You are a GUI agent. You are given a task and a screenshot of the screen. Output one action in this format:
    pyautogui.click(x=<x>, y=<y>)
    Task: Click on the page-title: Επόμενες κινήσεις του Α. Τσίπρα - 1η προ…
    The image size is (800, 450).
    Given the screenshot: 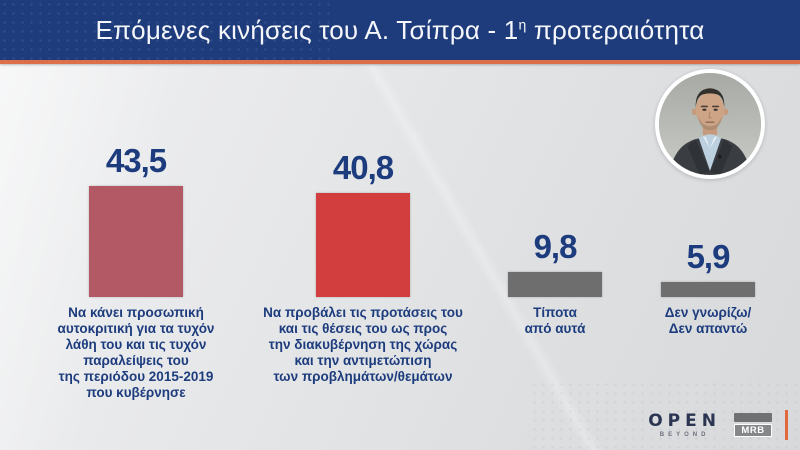 What is the action you would take?
    pyautogui.click(x=400, y=30)
    